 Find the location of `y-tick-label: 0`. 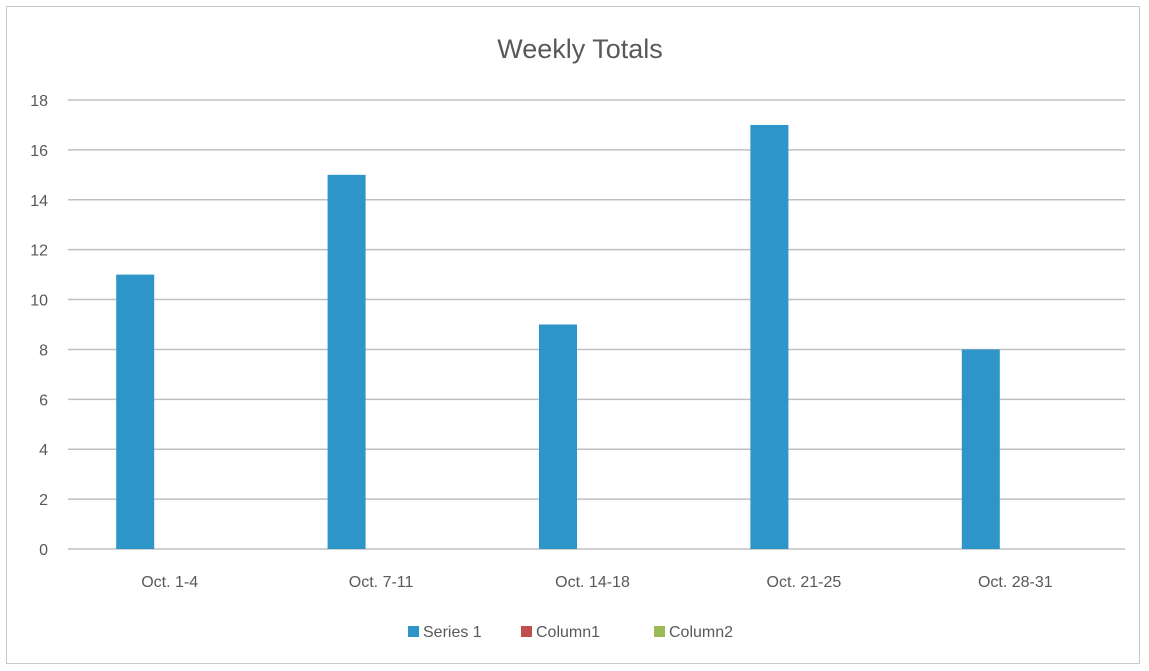

y-tick-label: 0 is located at coordinates (43, 550).